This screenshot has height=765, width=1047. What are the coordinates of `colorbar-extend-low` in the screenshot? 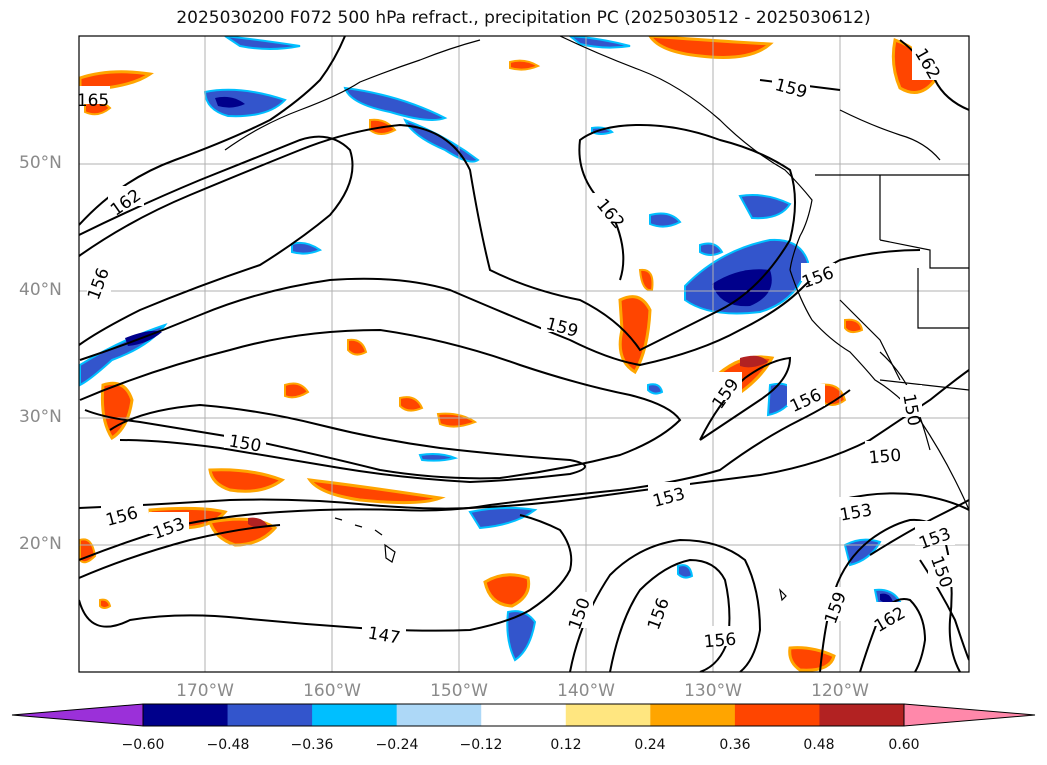 It's located at (77, 715).